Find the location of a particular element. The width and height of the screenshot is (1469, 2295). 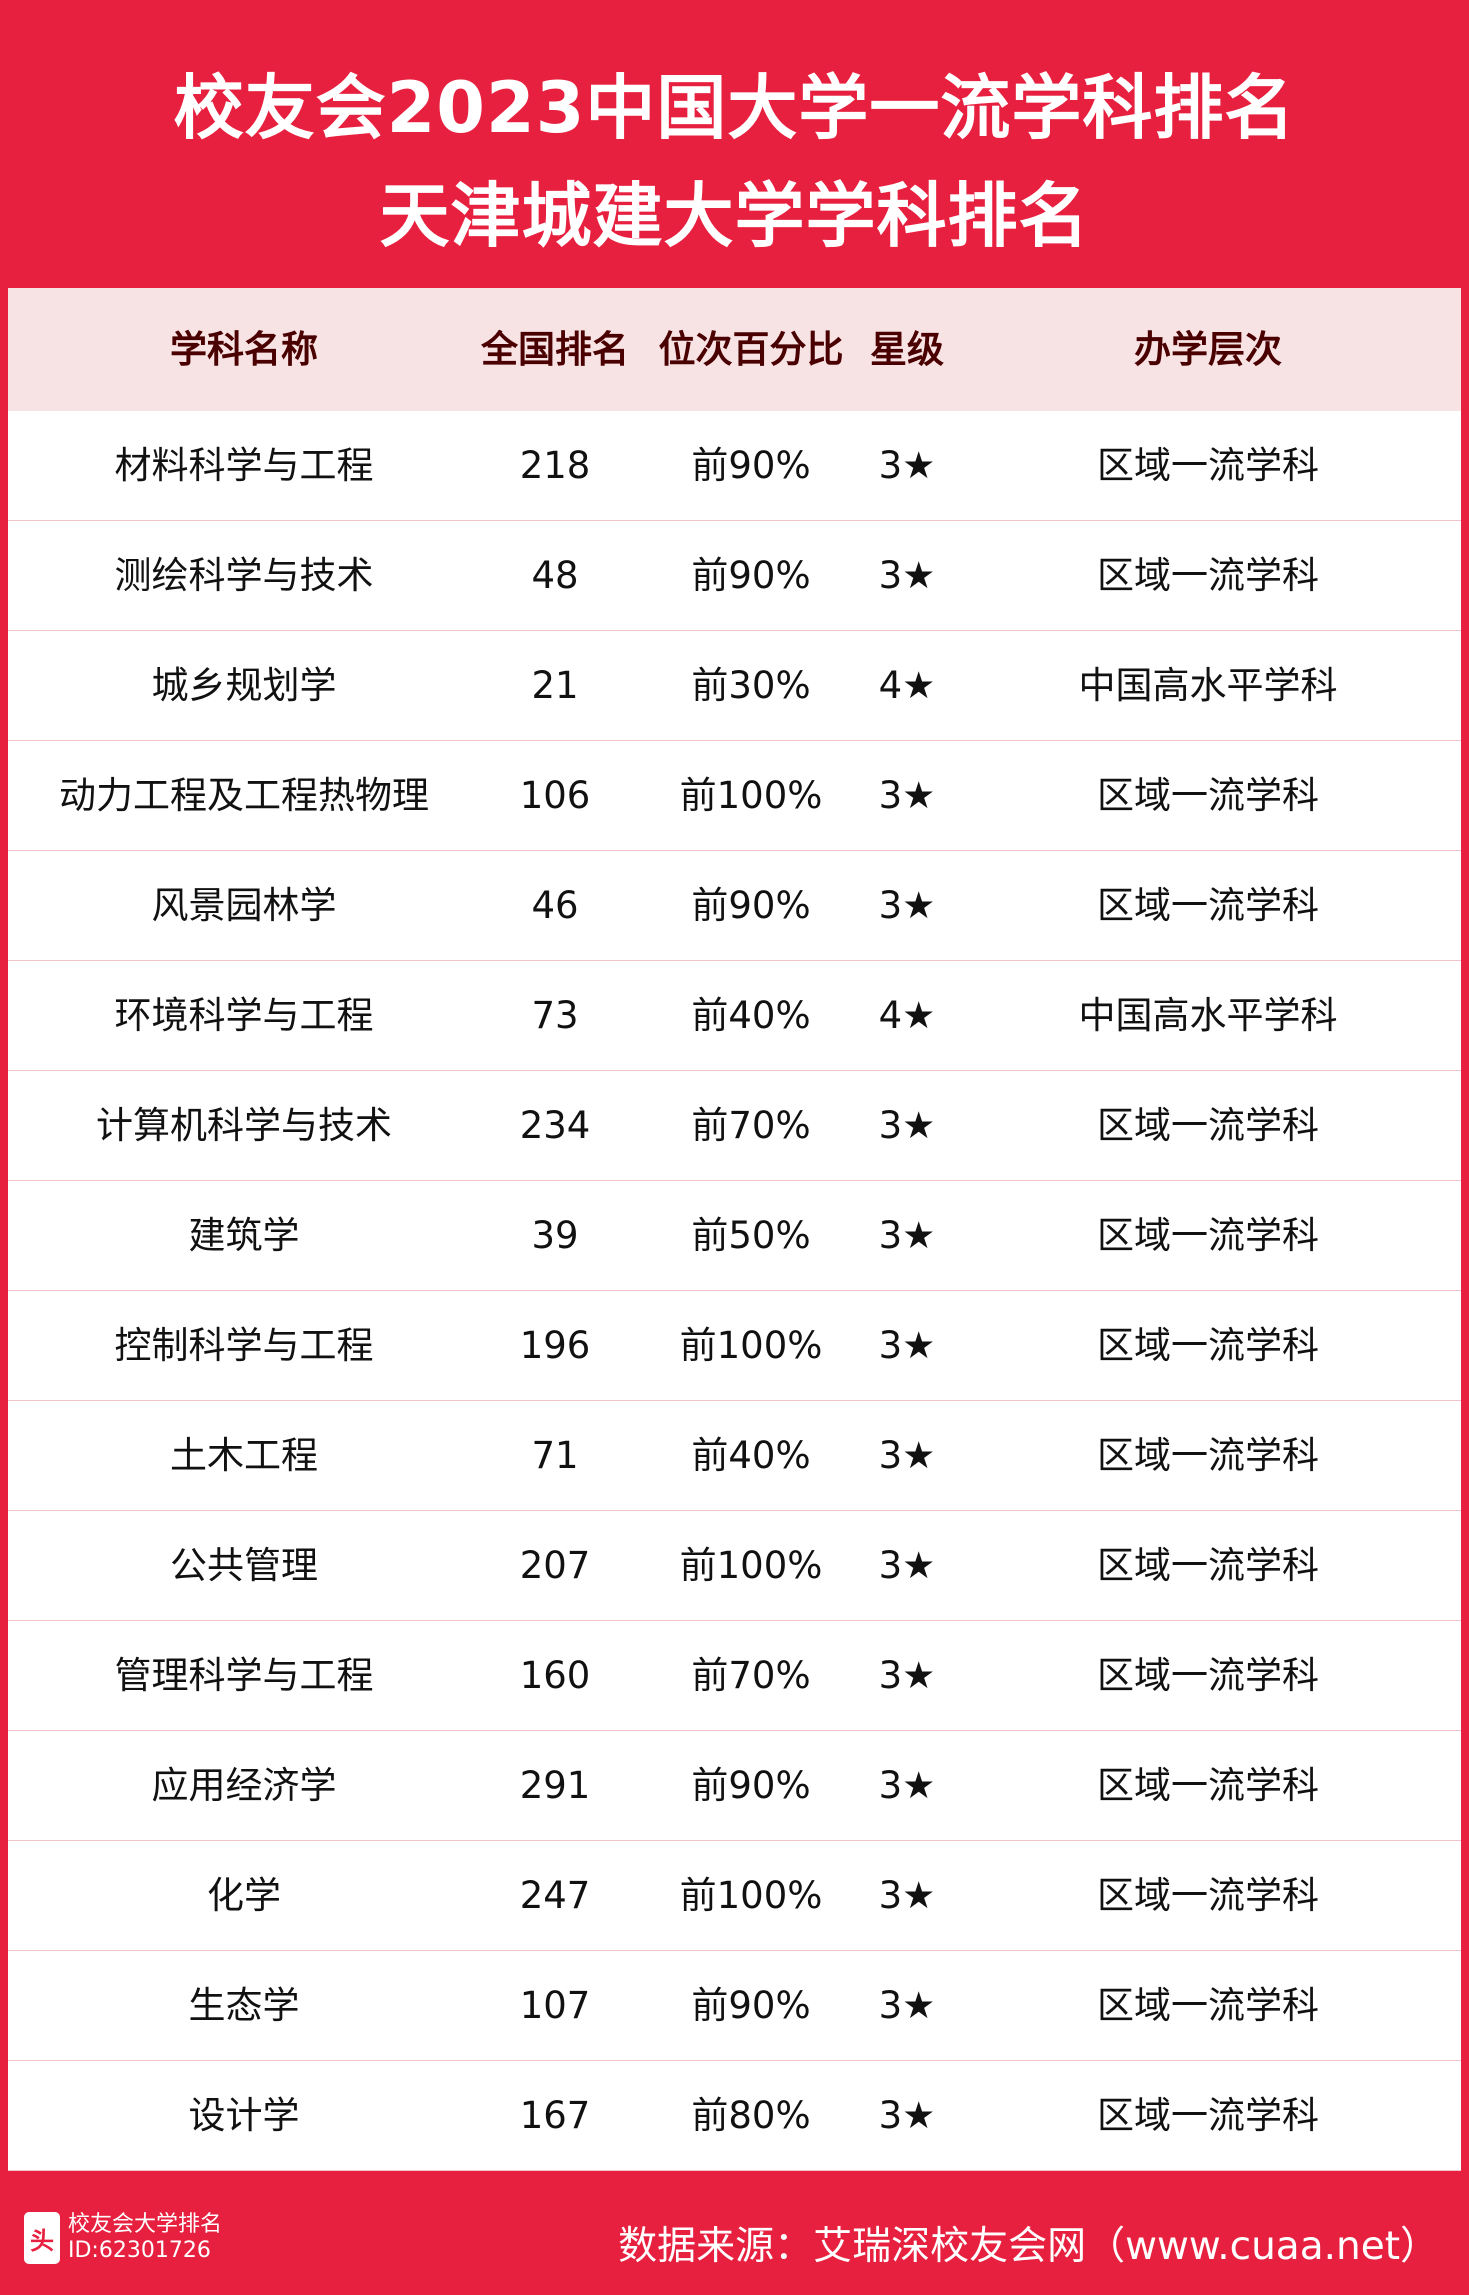

cell-subject: 动力工程及工程热物理 is located at coordinates (244, 795).